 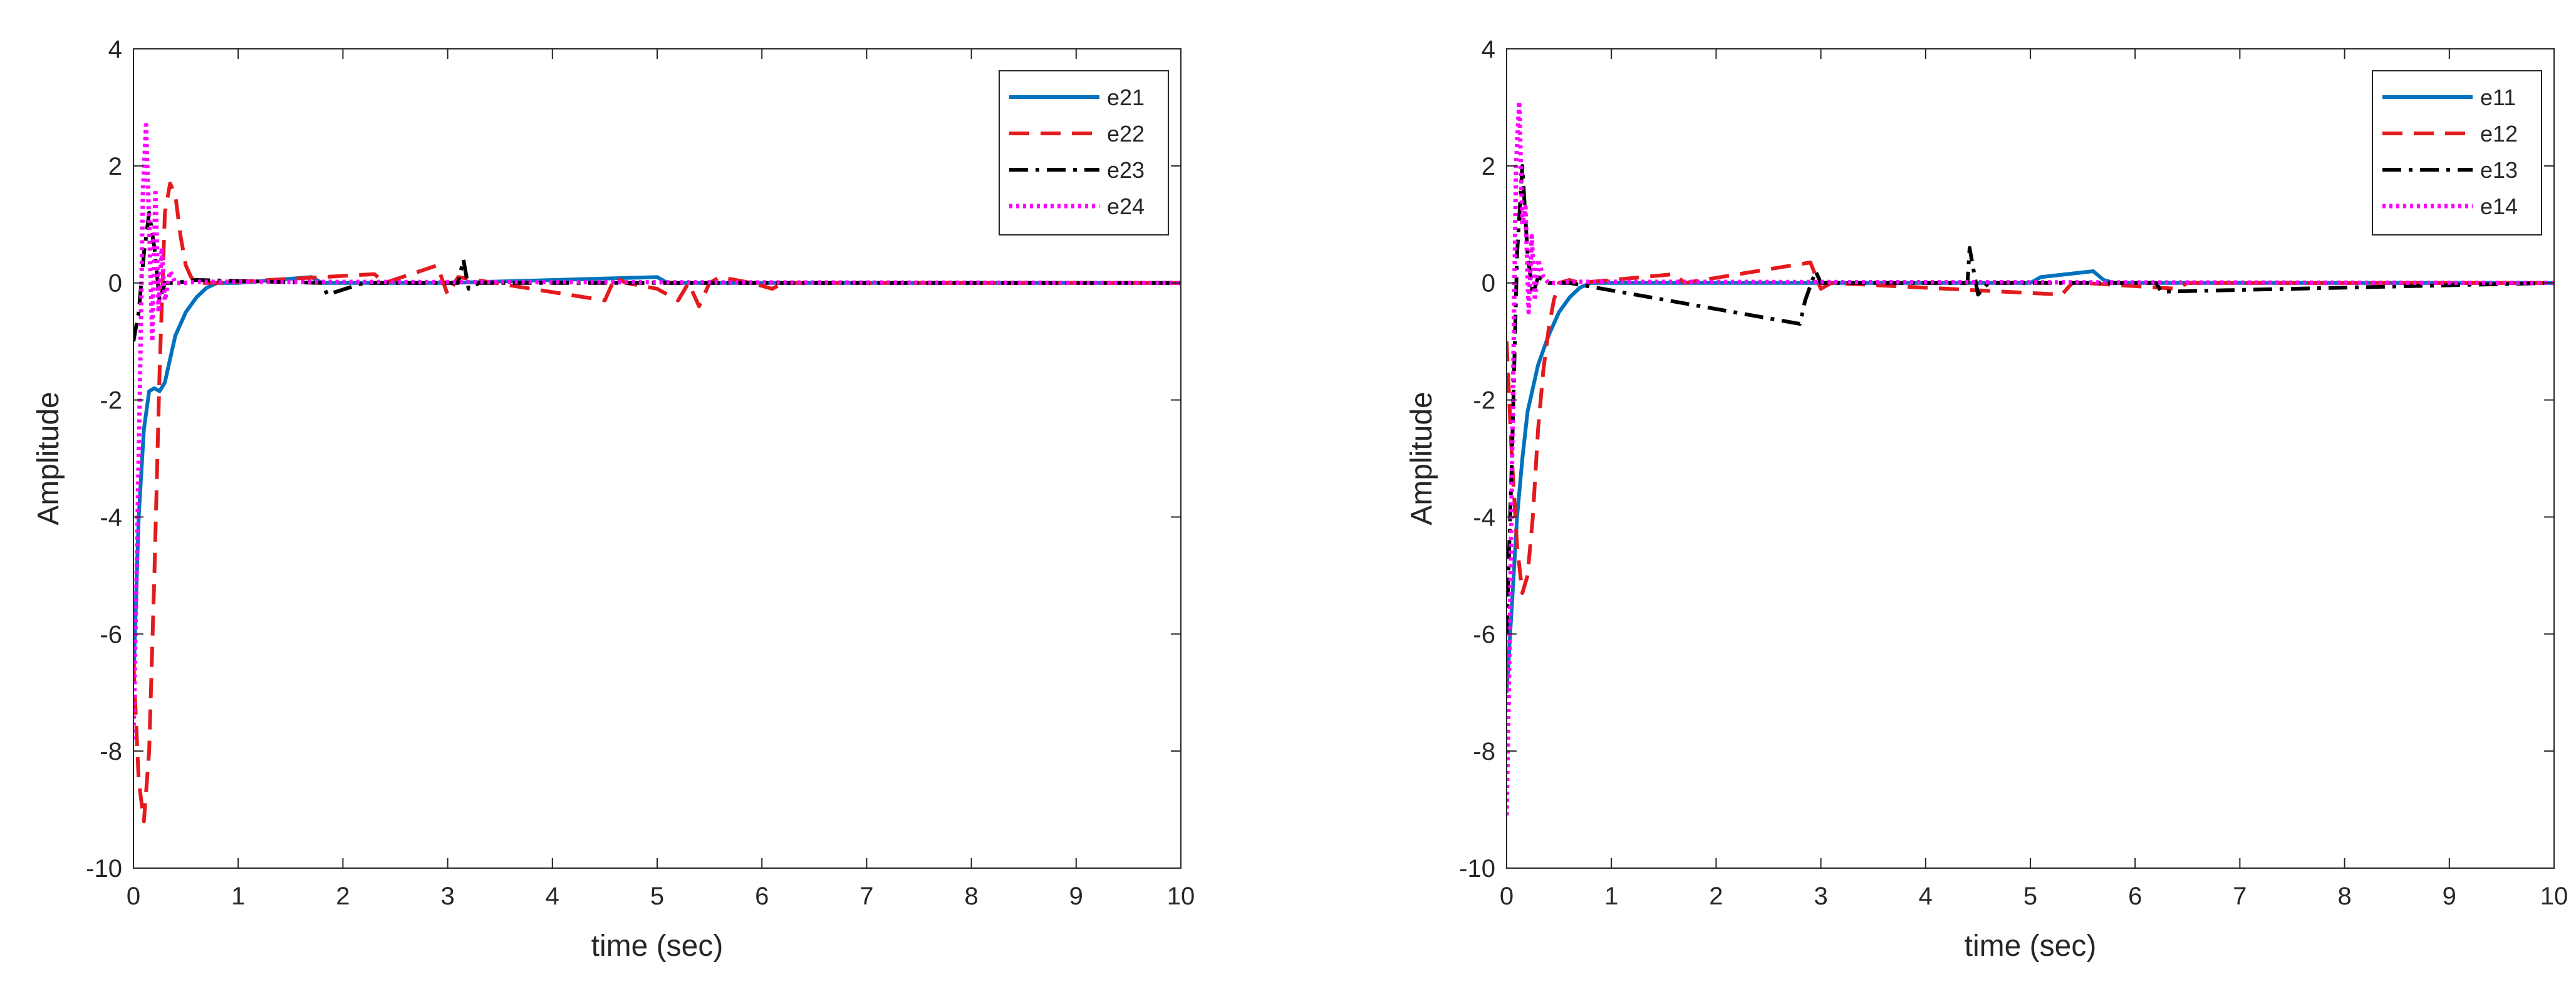 I want to click on series-line-e23, so click(x=657, y=276).